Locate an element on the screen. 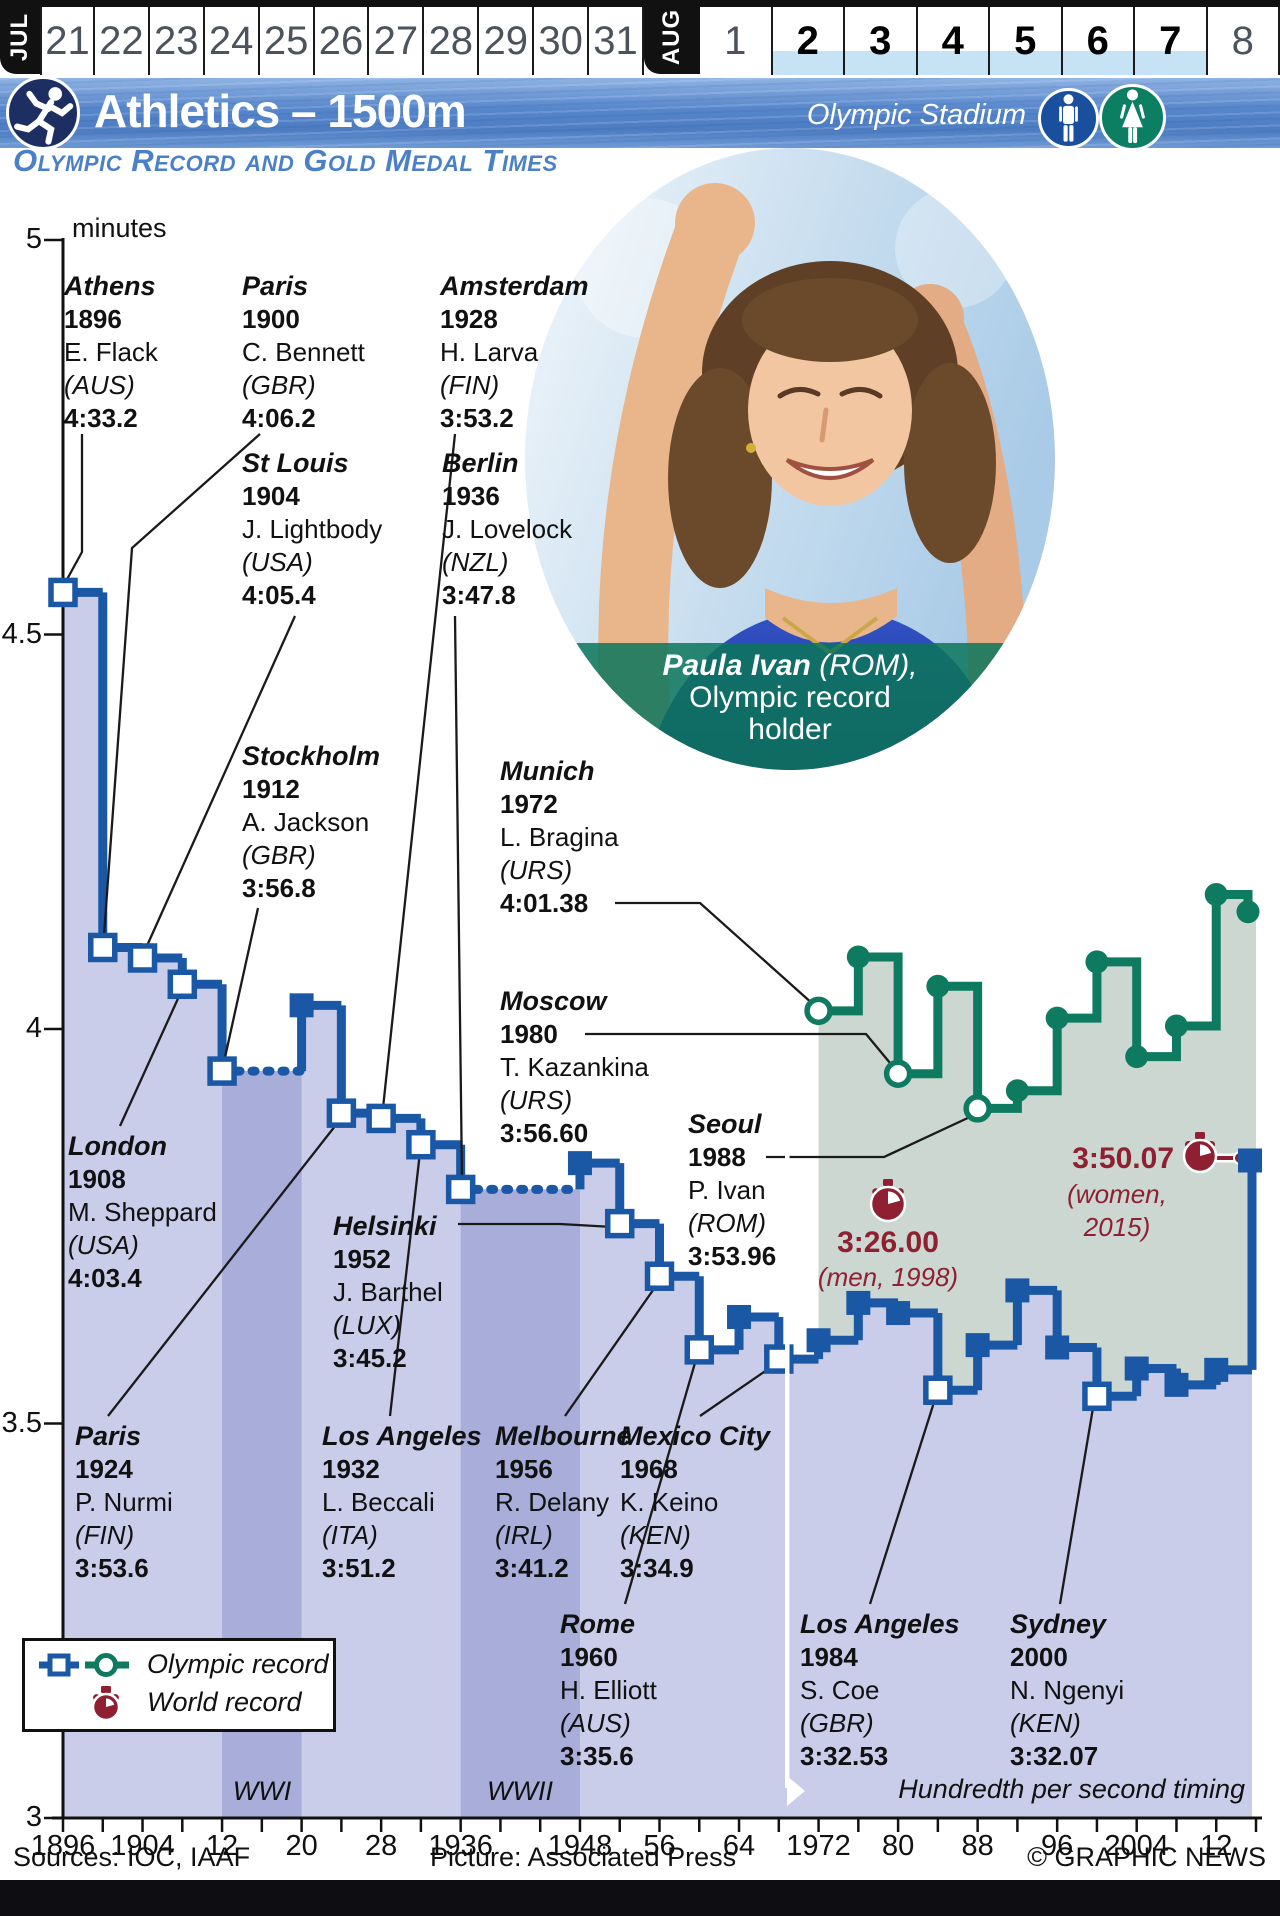  x-tick-2004: 2004 is located at coordinates (1136, 1846).